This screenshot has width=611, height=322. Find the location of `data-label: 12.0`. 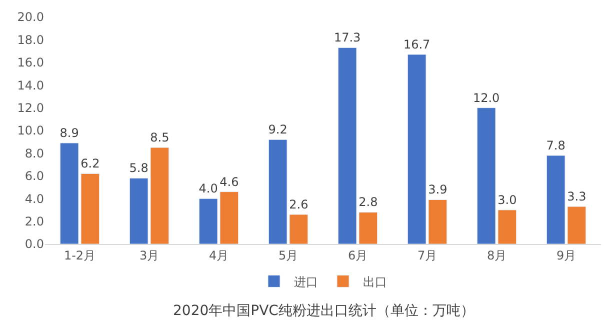

data-label: 12.0 is located at coordinates (486, 97).